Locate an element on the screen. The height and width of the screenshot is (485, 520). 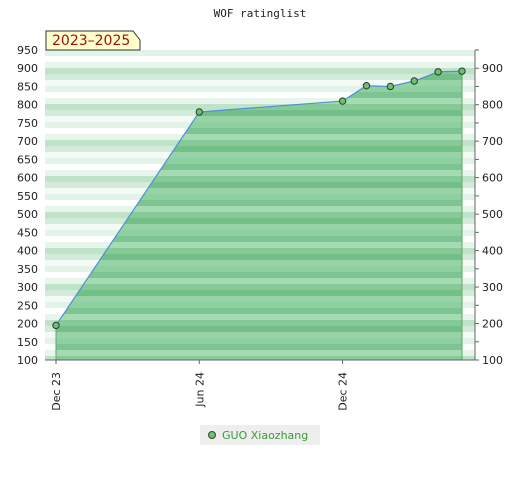
legend-label: GUO Xiaozhang is located at coordinates (265, 435).